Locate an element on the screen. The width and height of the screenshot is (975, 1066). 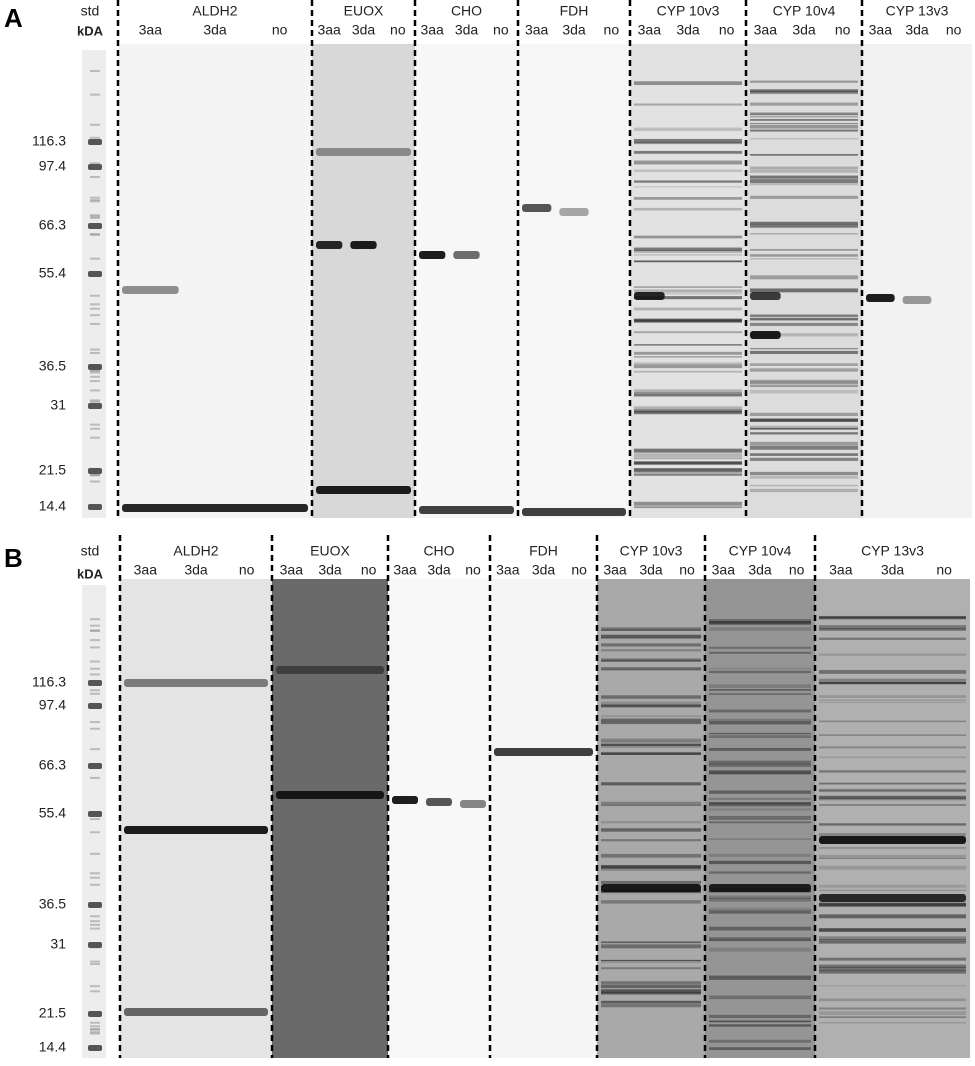
marker-label: 116.3 is located at coordinates (49, 141).